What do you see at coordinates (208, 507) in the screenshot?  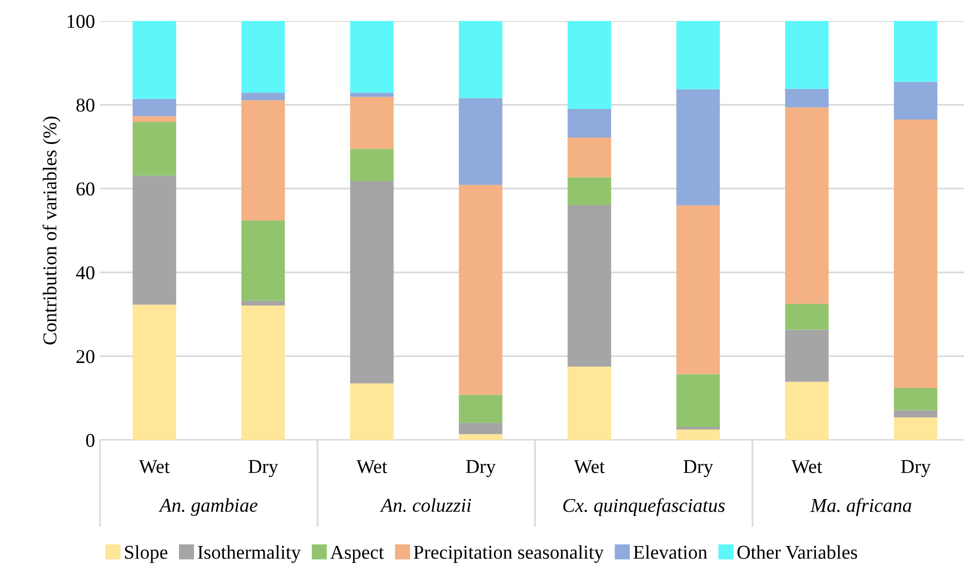 I see `text: An. gambiae` at bounding box center [208, 507].